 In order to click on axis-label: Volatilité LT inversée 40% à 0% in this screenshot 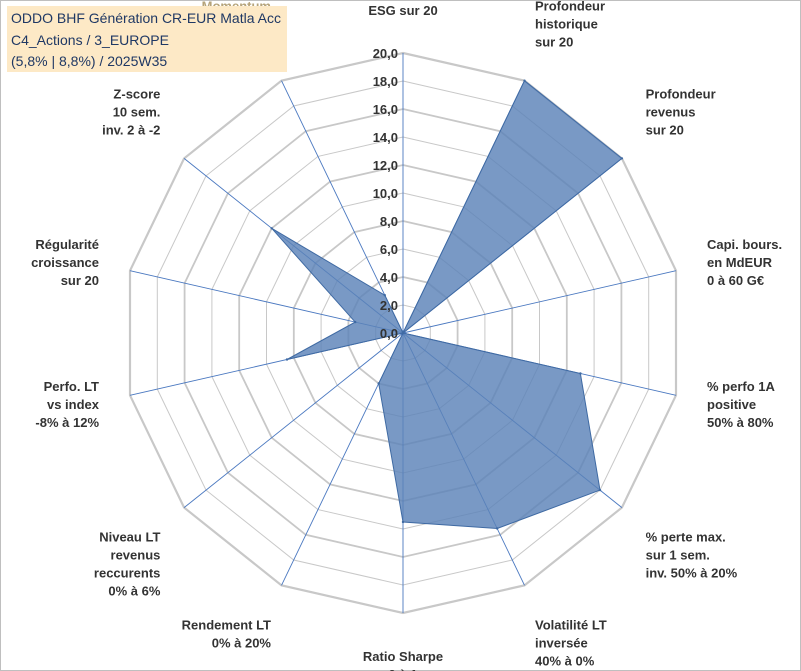, I will do `click(571, 643)`.